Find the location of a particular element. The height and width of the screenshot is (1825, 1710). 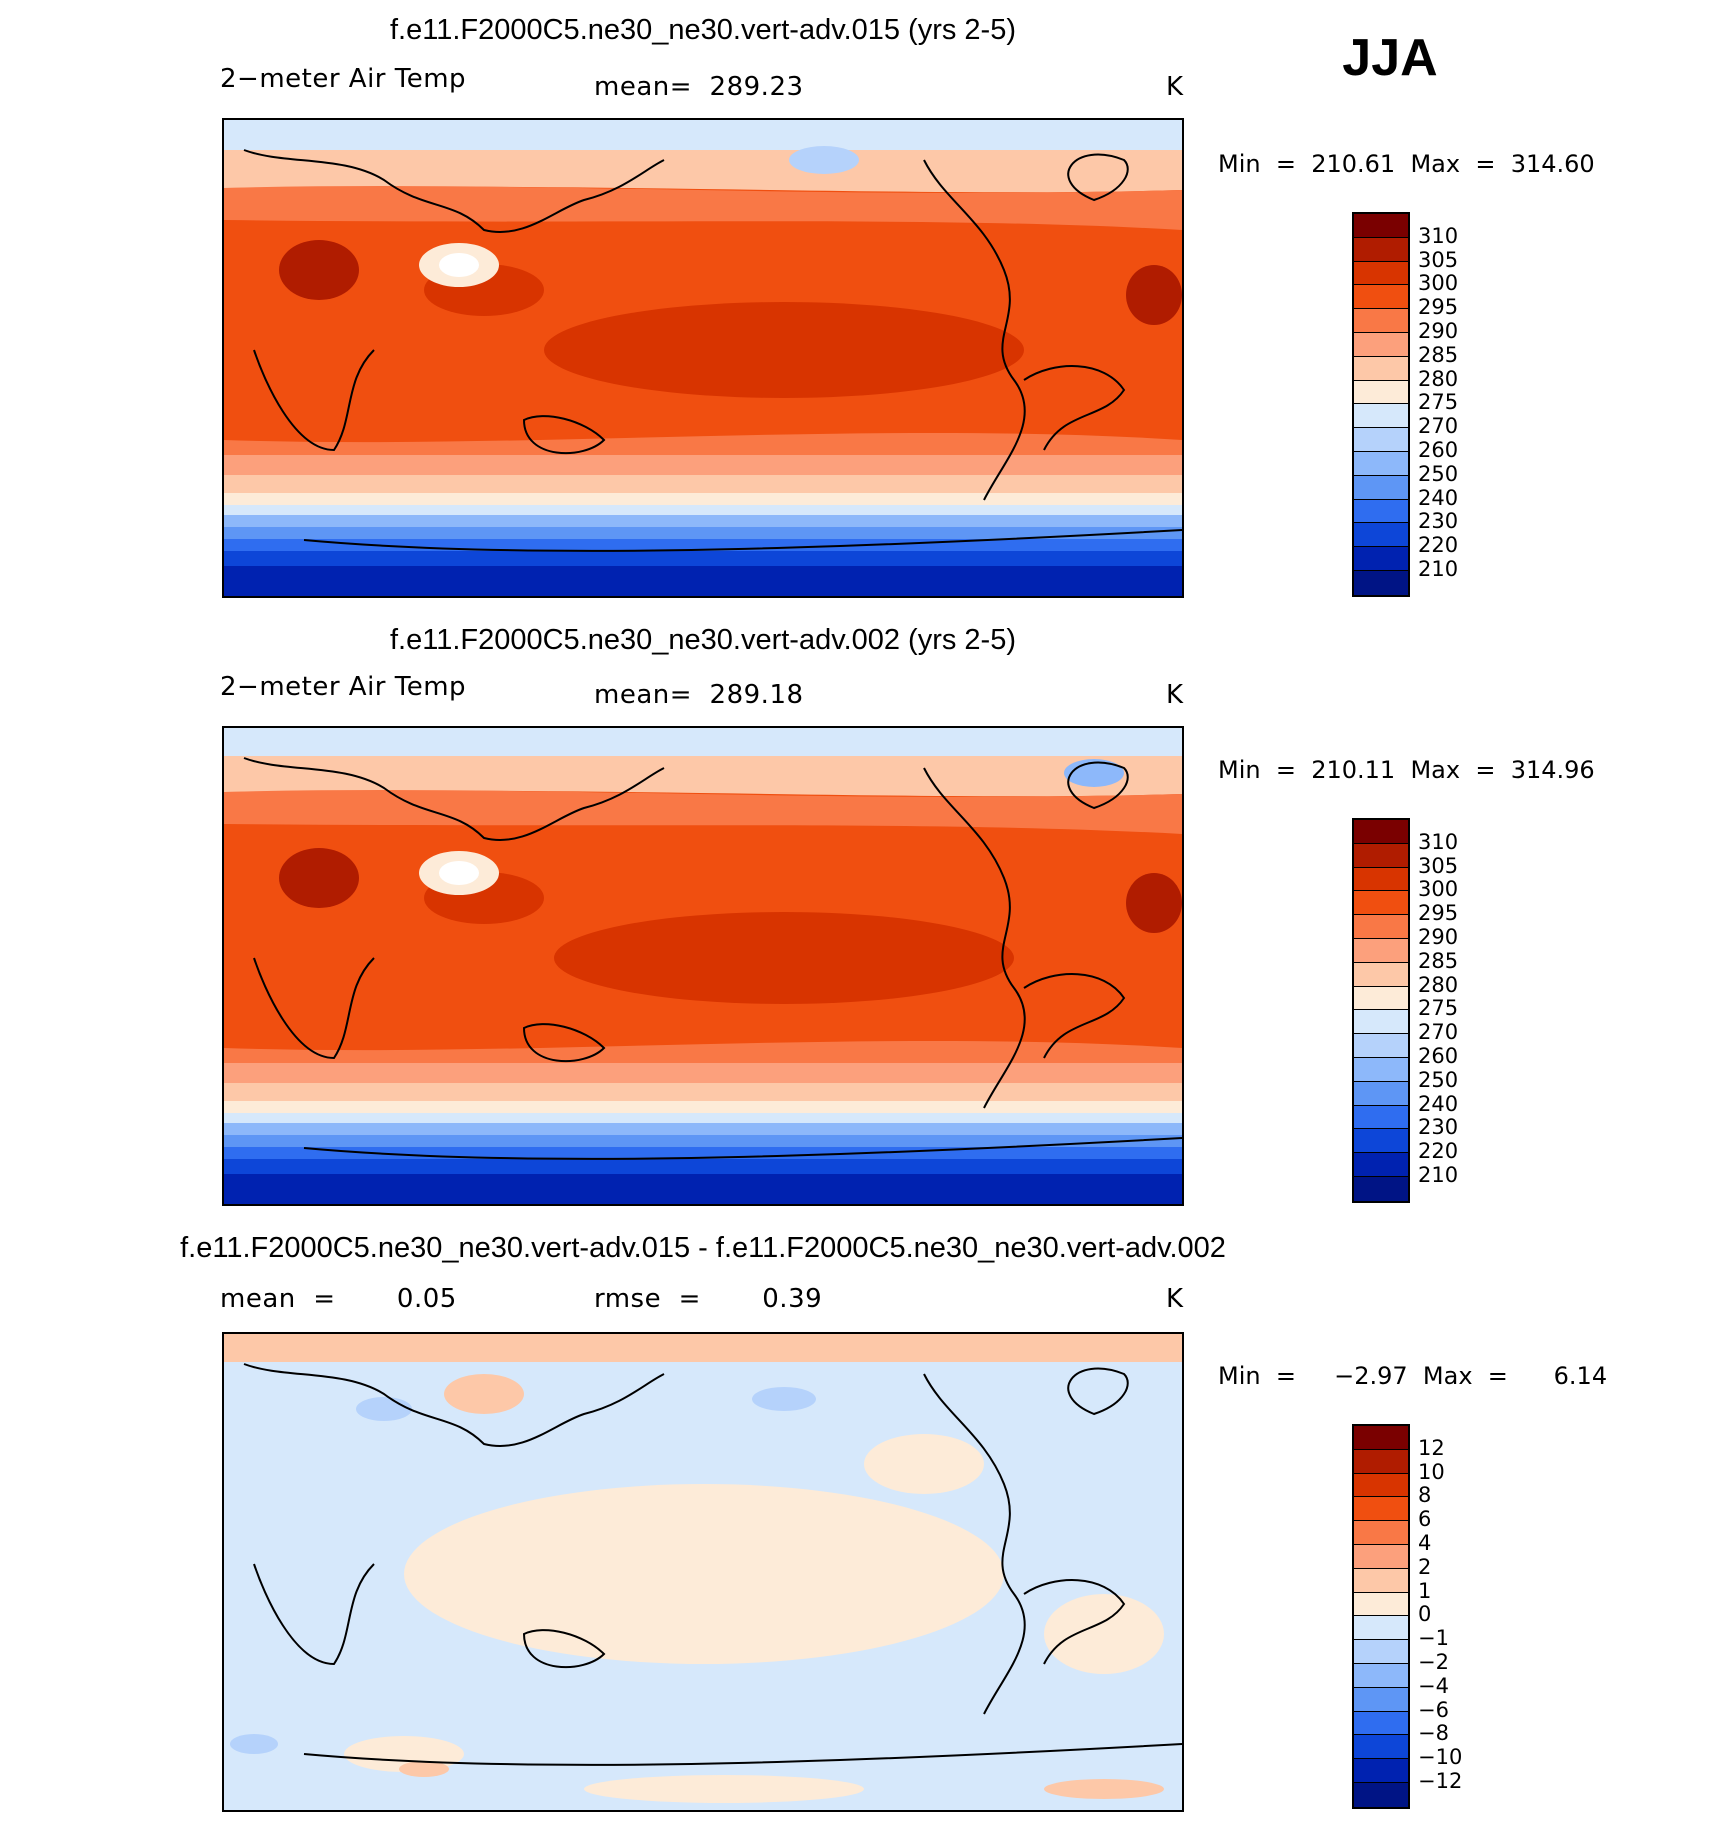

colorbar-tick-label: 8 is located at coordinates (1425, 1495).